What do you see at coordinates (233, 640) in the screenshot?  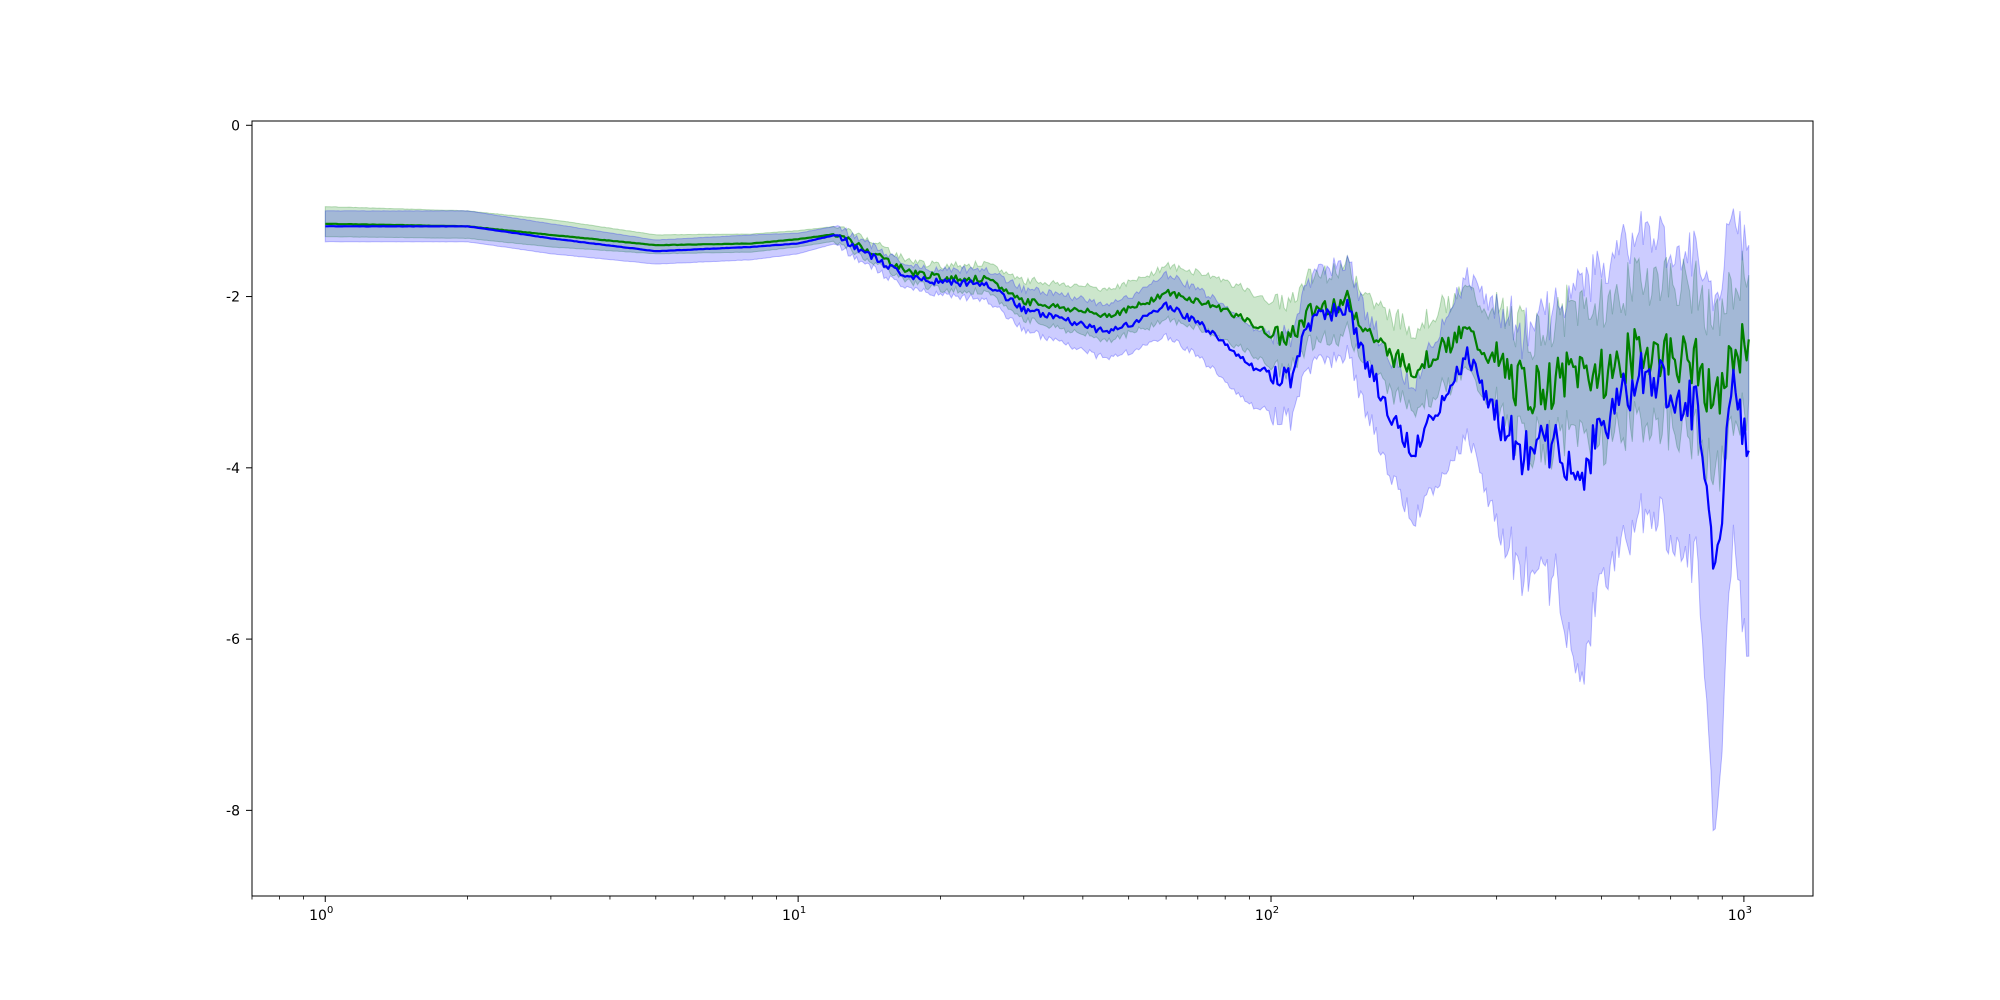 I see `y-tick-label: -6` at bounding box center [233, 640].